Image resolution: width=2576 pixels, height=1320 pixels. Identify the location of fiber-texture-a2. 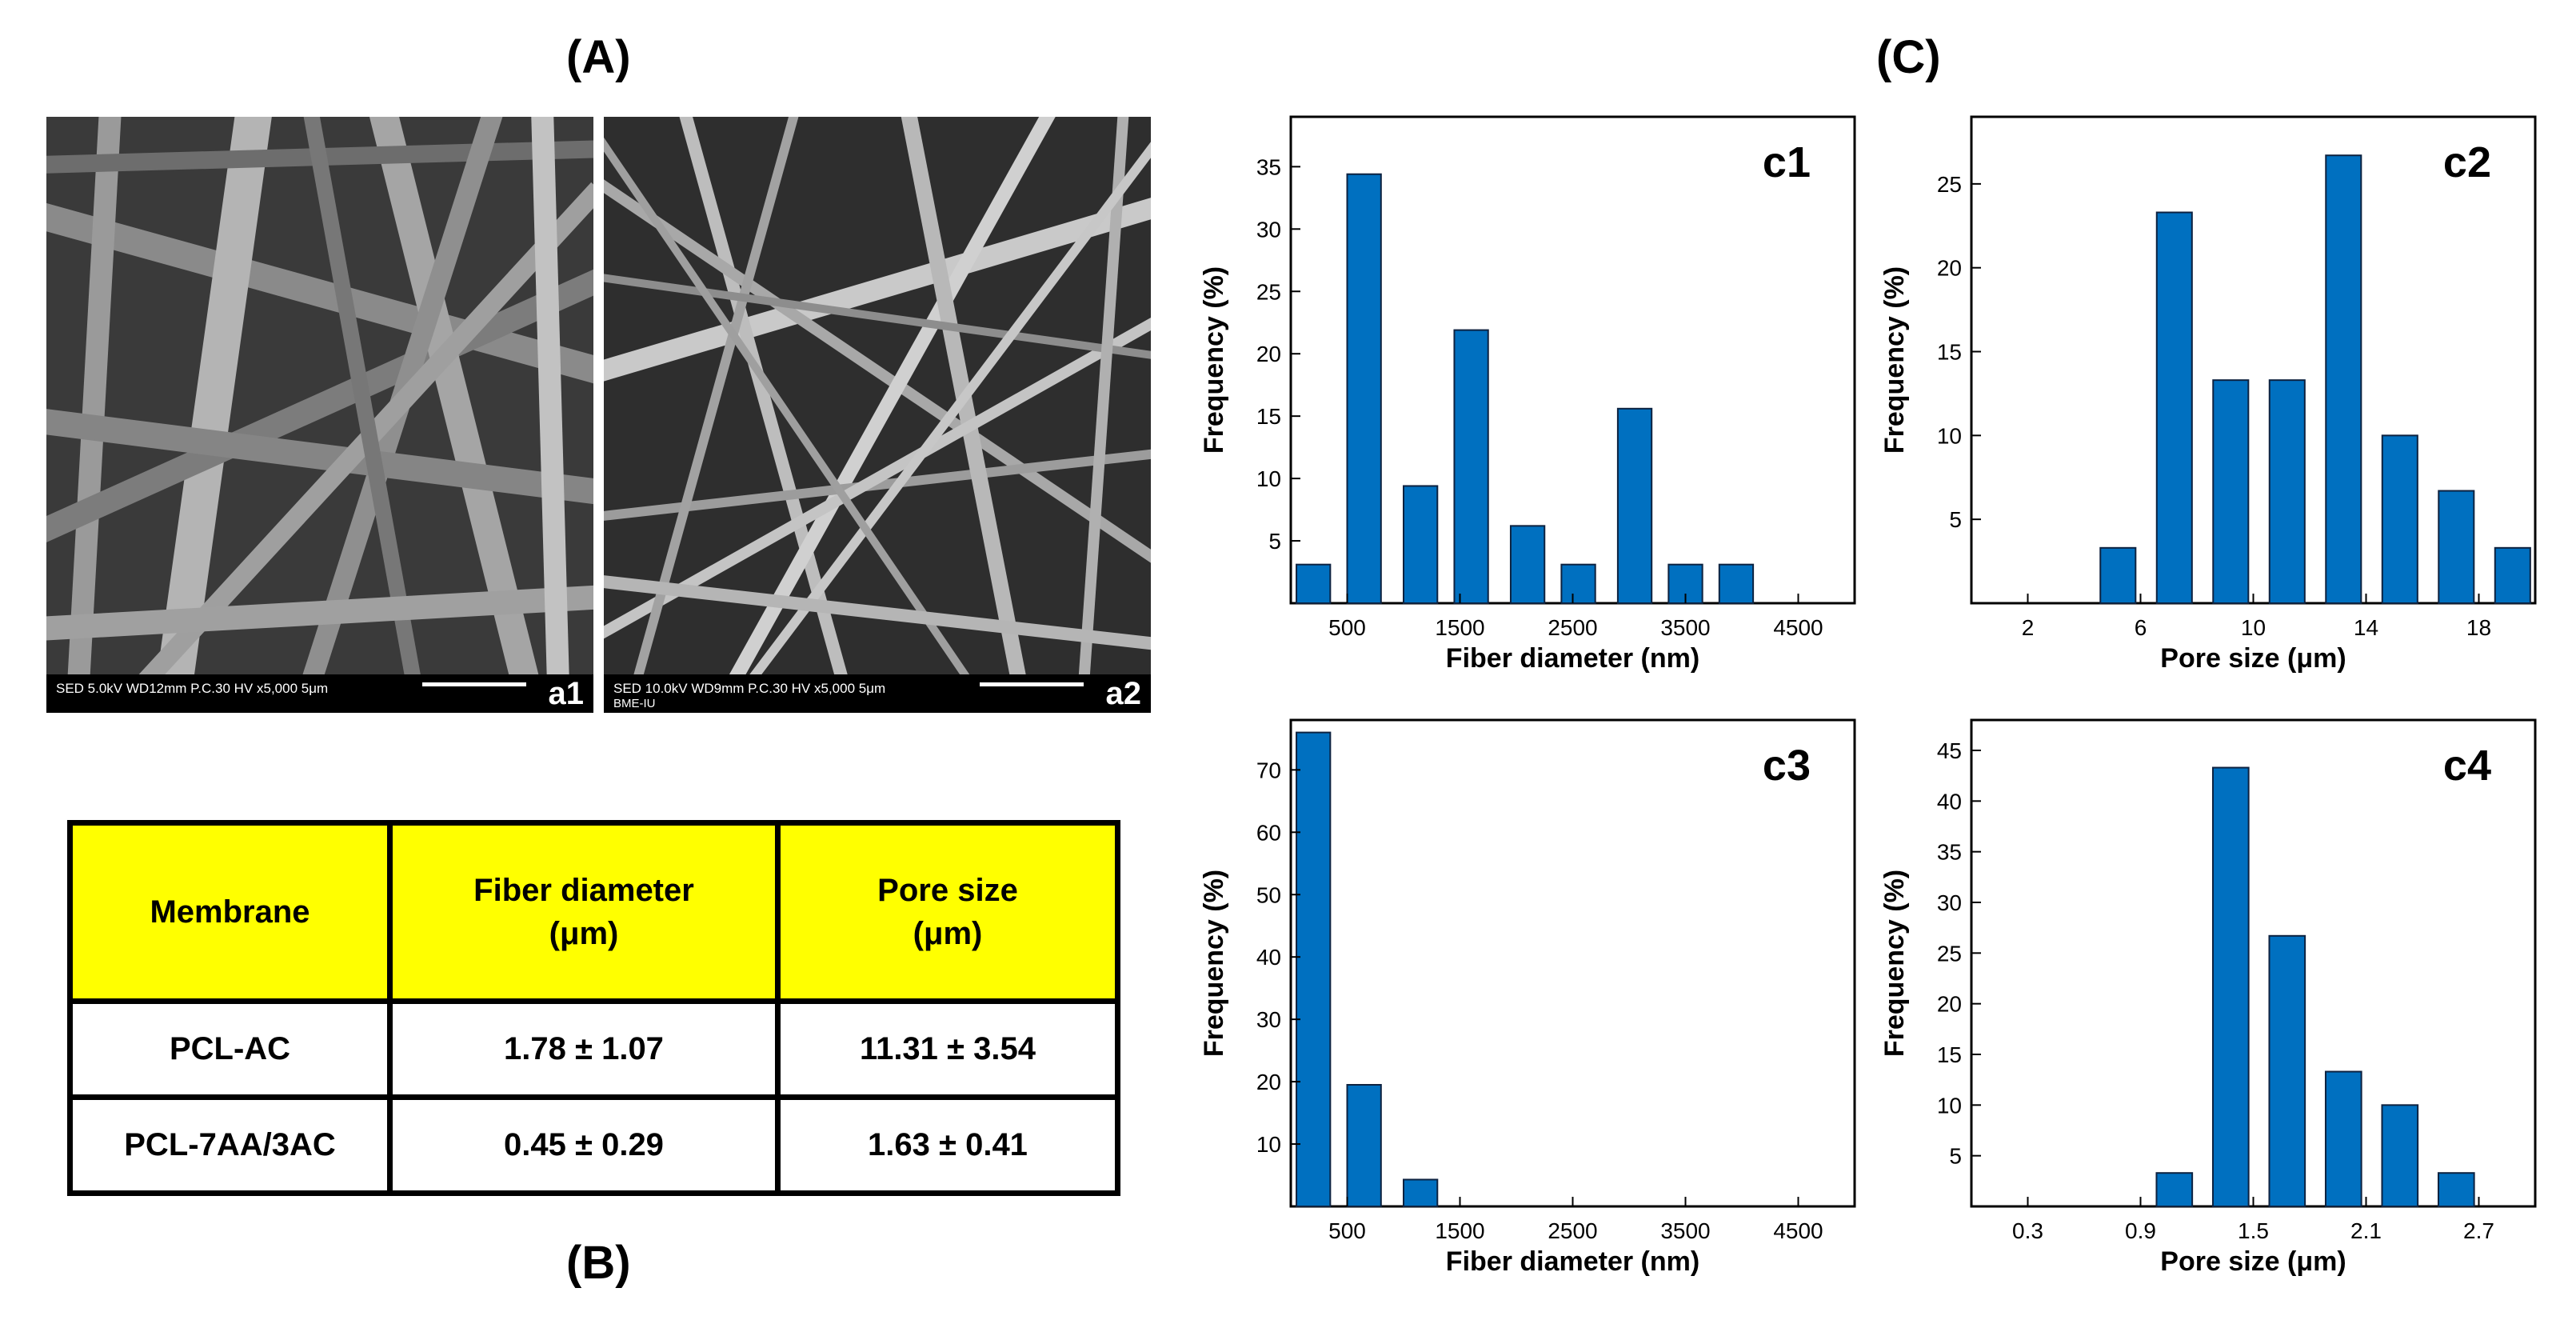
(878, 395).